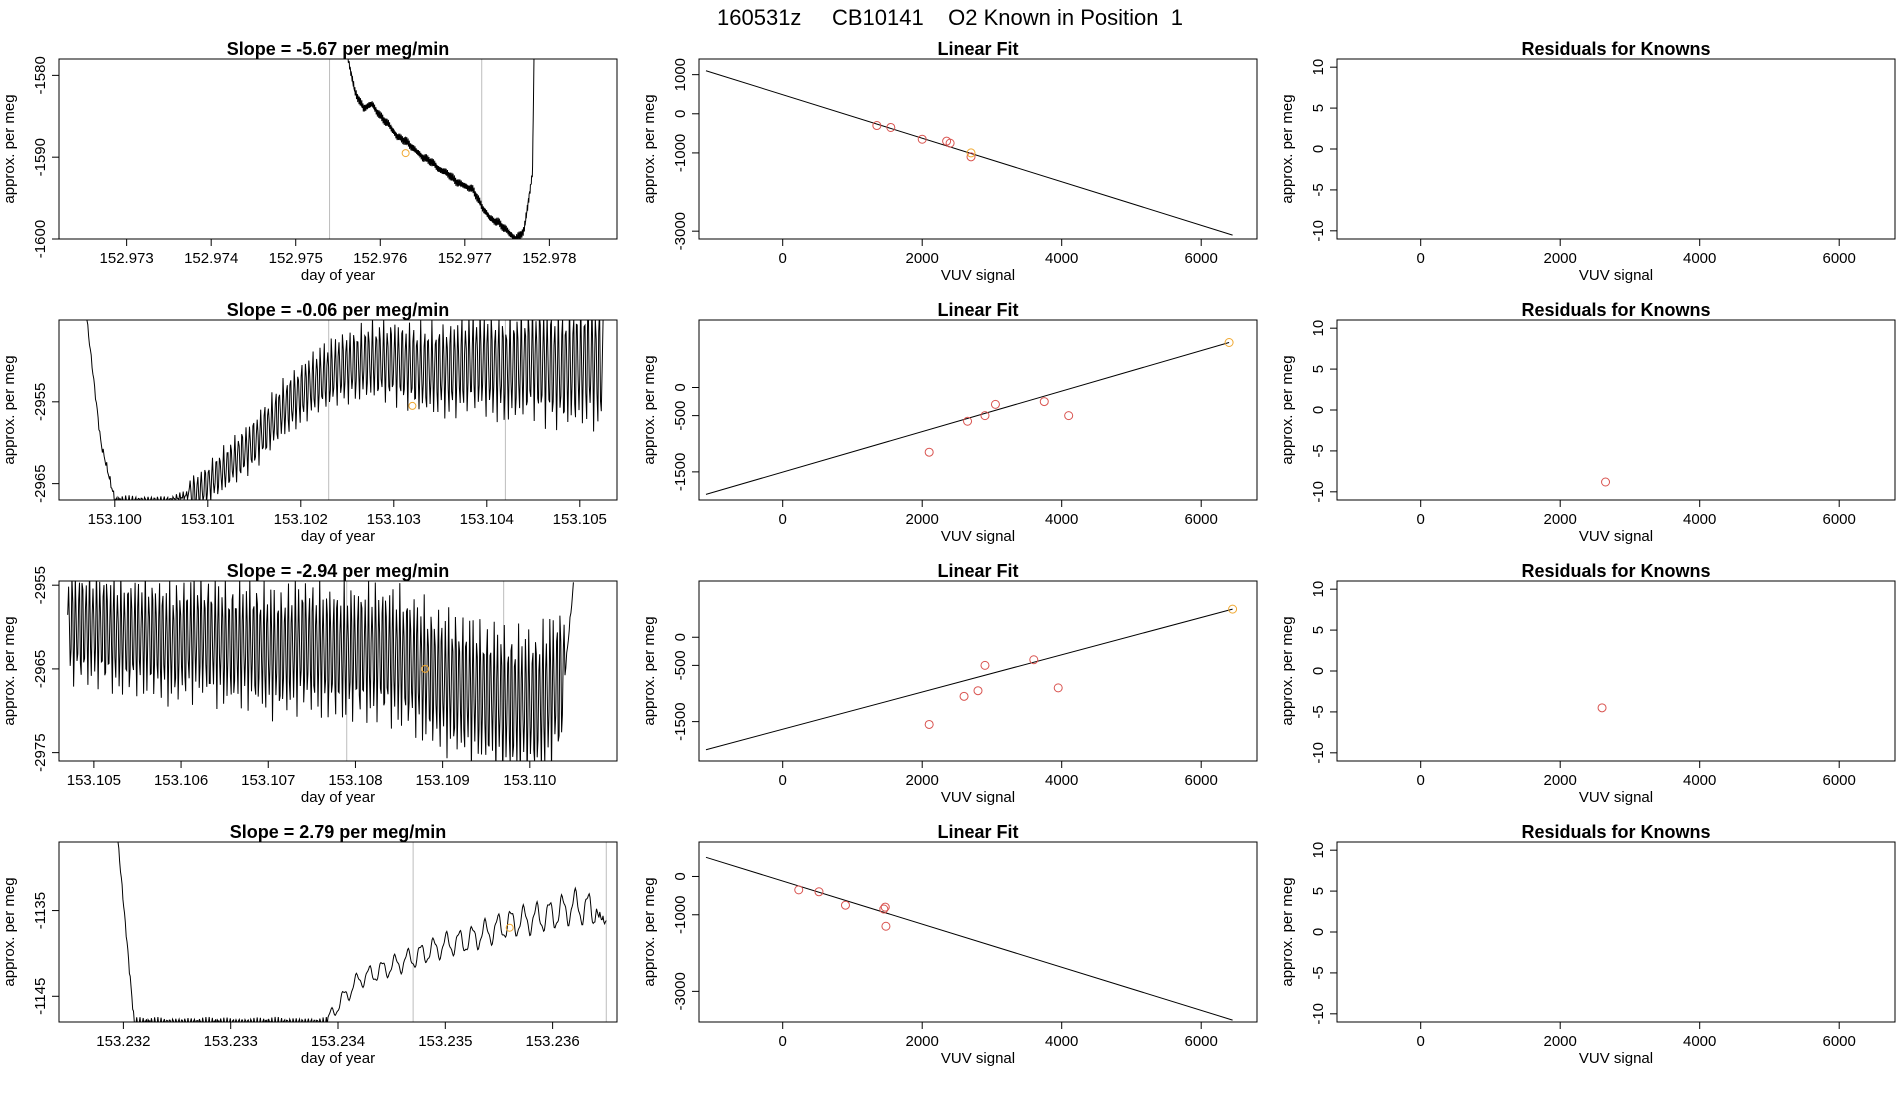 Image resolution: width=1900 pixels, height=1100 pixels. I want to click on timeseries-title: Slope = -5.67 per meg/min, so click(338, 49).